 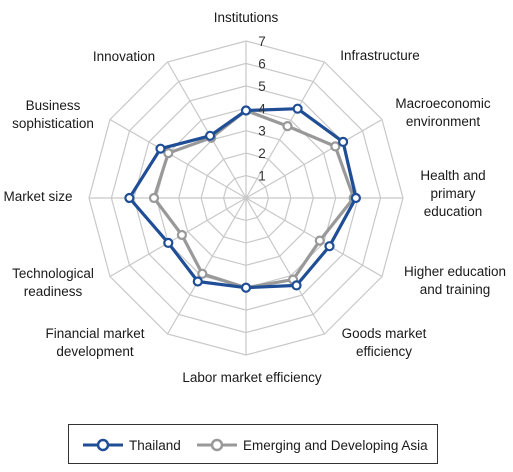 What do you see at coordinates (262, 41) in the screenshot?
I see `radial-tick-label: 7` at bounding box center [262, 41].